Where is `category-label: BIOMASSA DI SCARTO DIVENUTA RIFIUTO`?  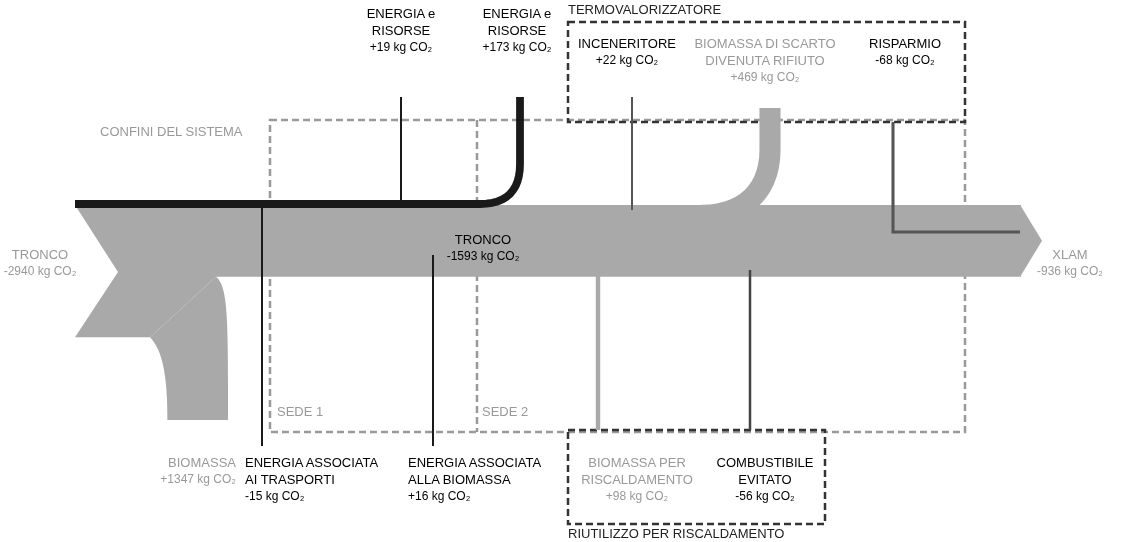
category-label: BIOMASSA DI SCARTO DIVENUTA RIFIUTO is located at coordinates (765, 52).